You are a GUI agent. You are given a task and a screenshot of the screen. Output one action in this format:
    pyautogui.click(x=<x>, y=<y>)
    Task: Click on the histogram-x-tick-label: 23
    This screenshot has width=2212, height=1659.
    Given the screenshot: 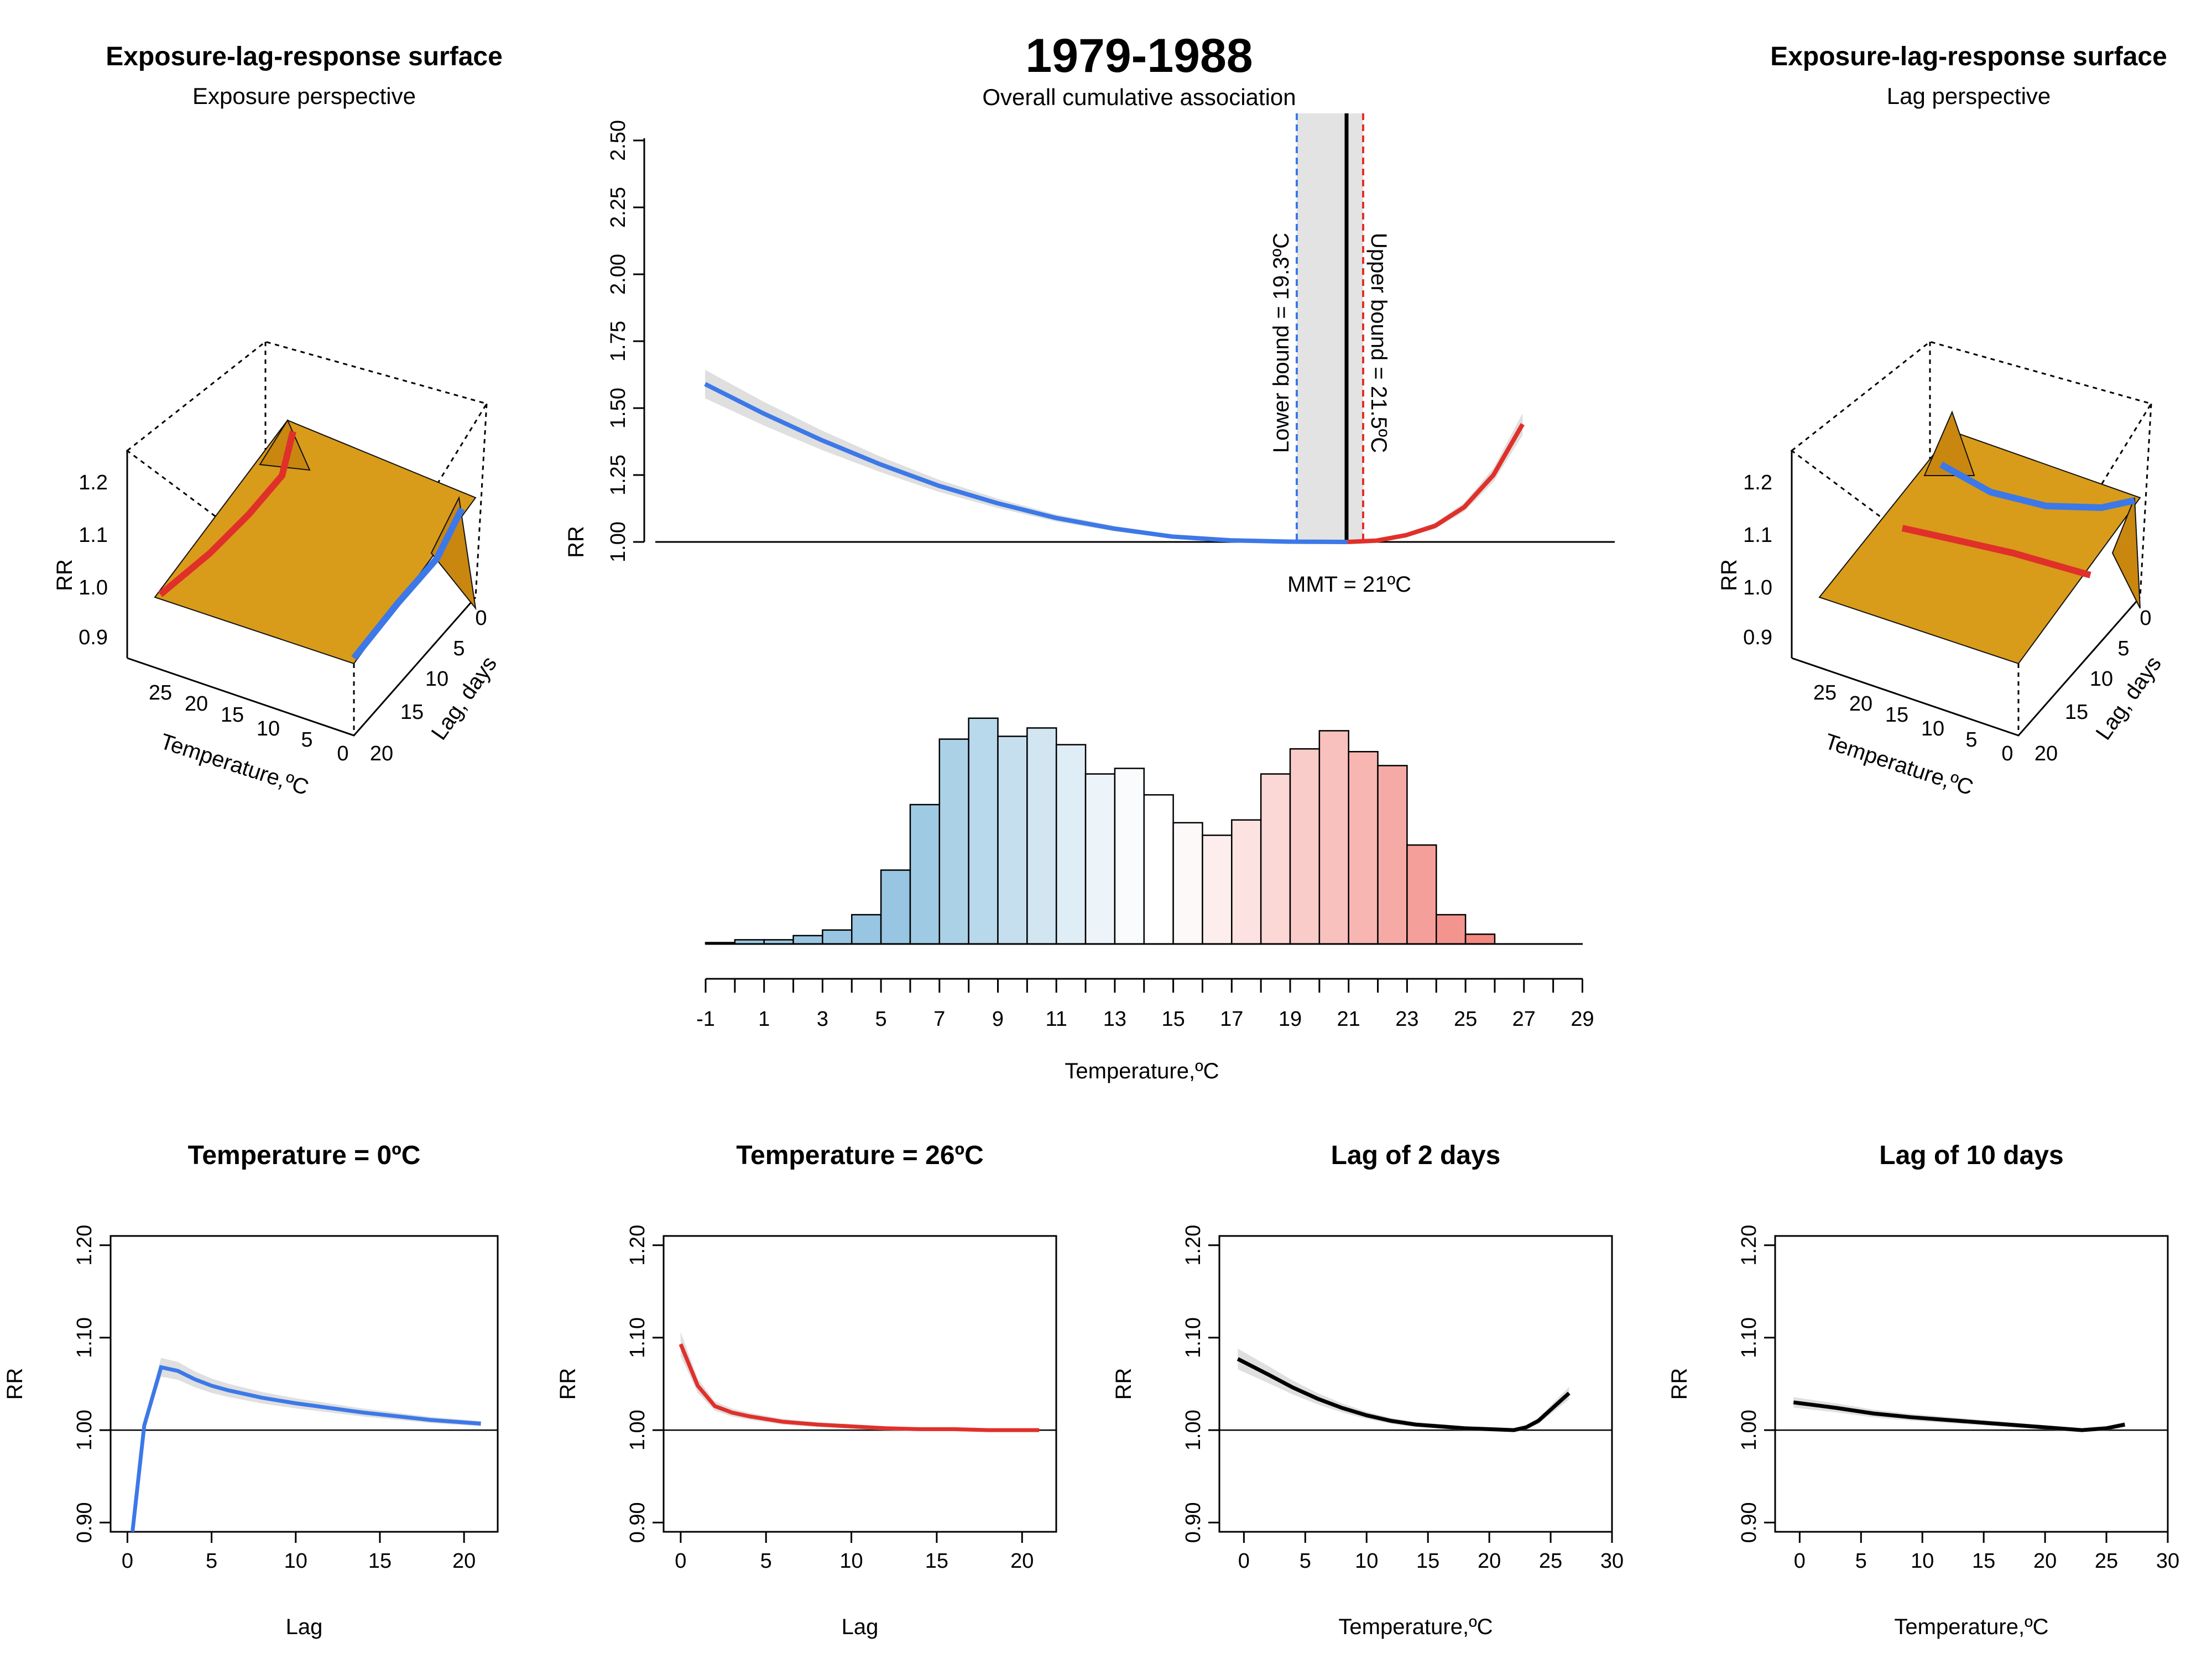 What is the action you would take?
    pyautogui.click(x=1407, y=1020)
    